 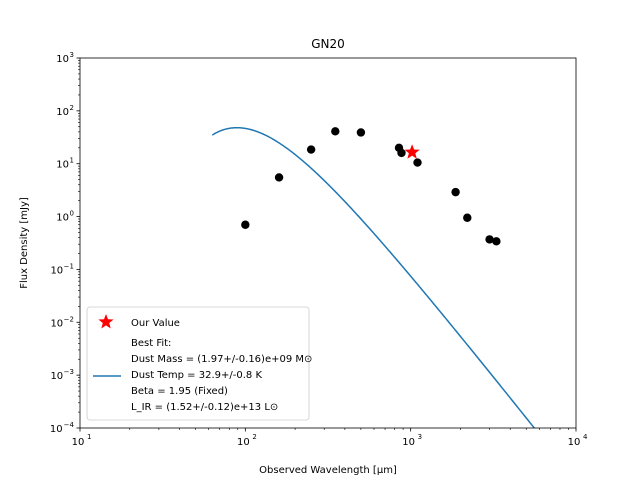 What do you see at coordinates (72, 161) in the screenshot?
I see `y-tick-exponent: 1` at bounding box center [72, 161].